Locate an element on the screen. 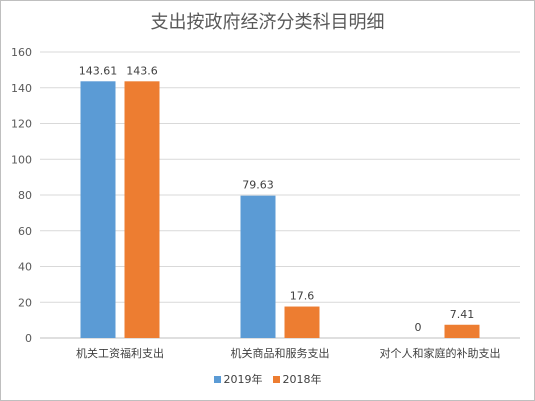 This screenshot has width=535, height=401. legend-swatch-2019 is located at coordinates (217, 379).